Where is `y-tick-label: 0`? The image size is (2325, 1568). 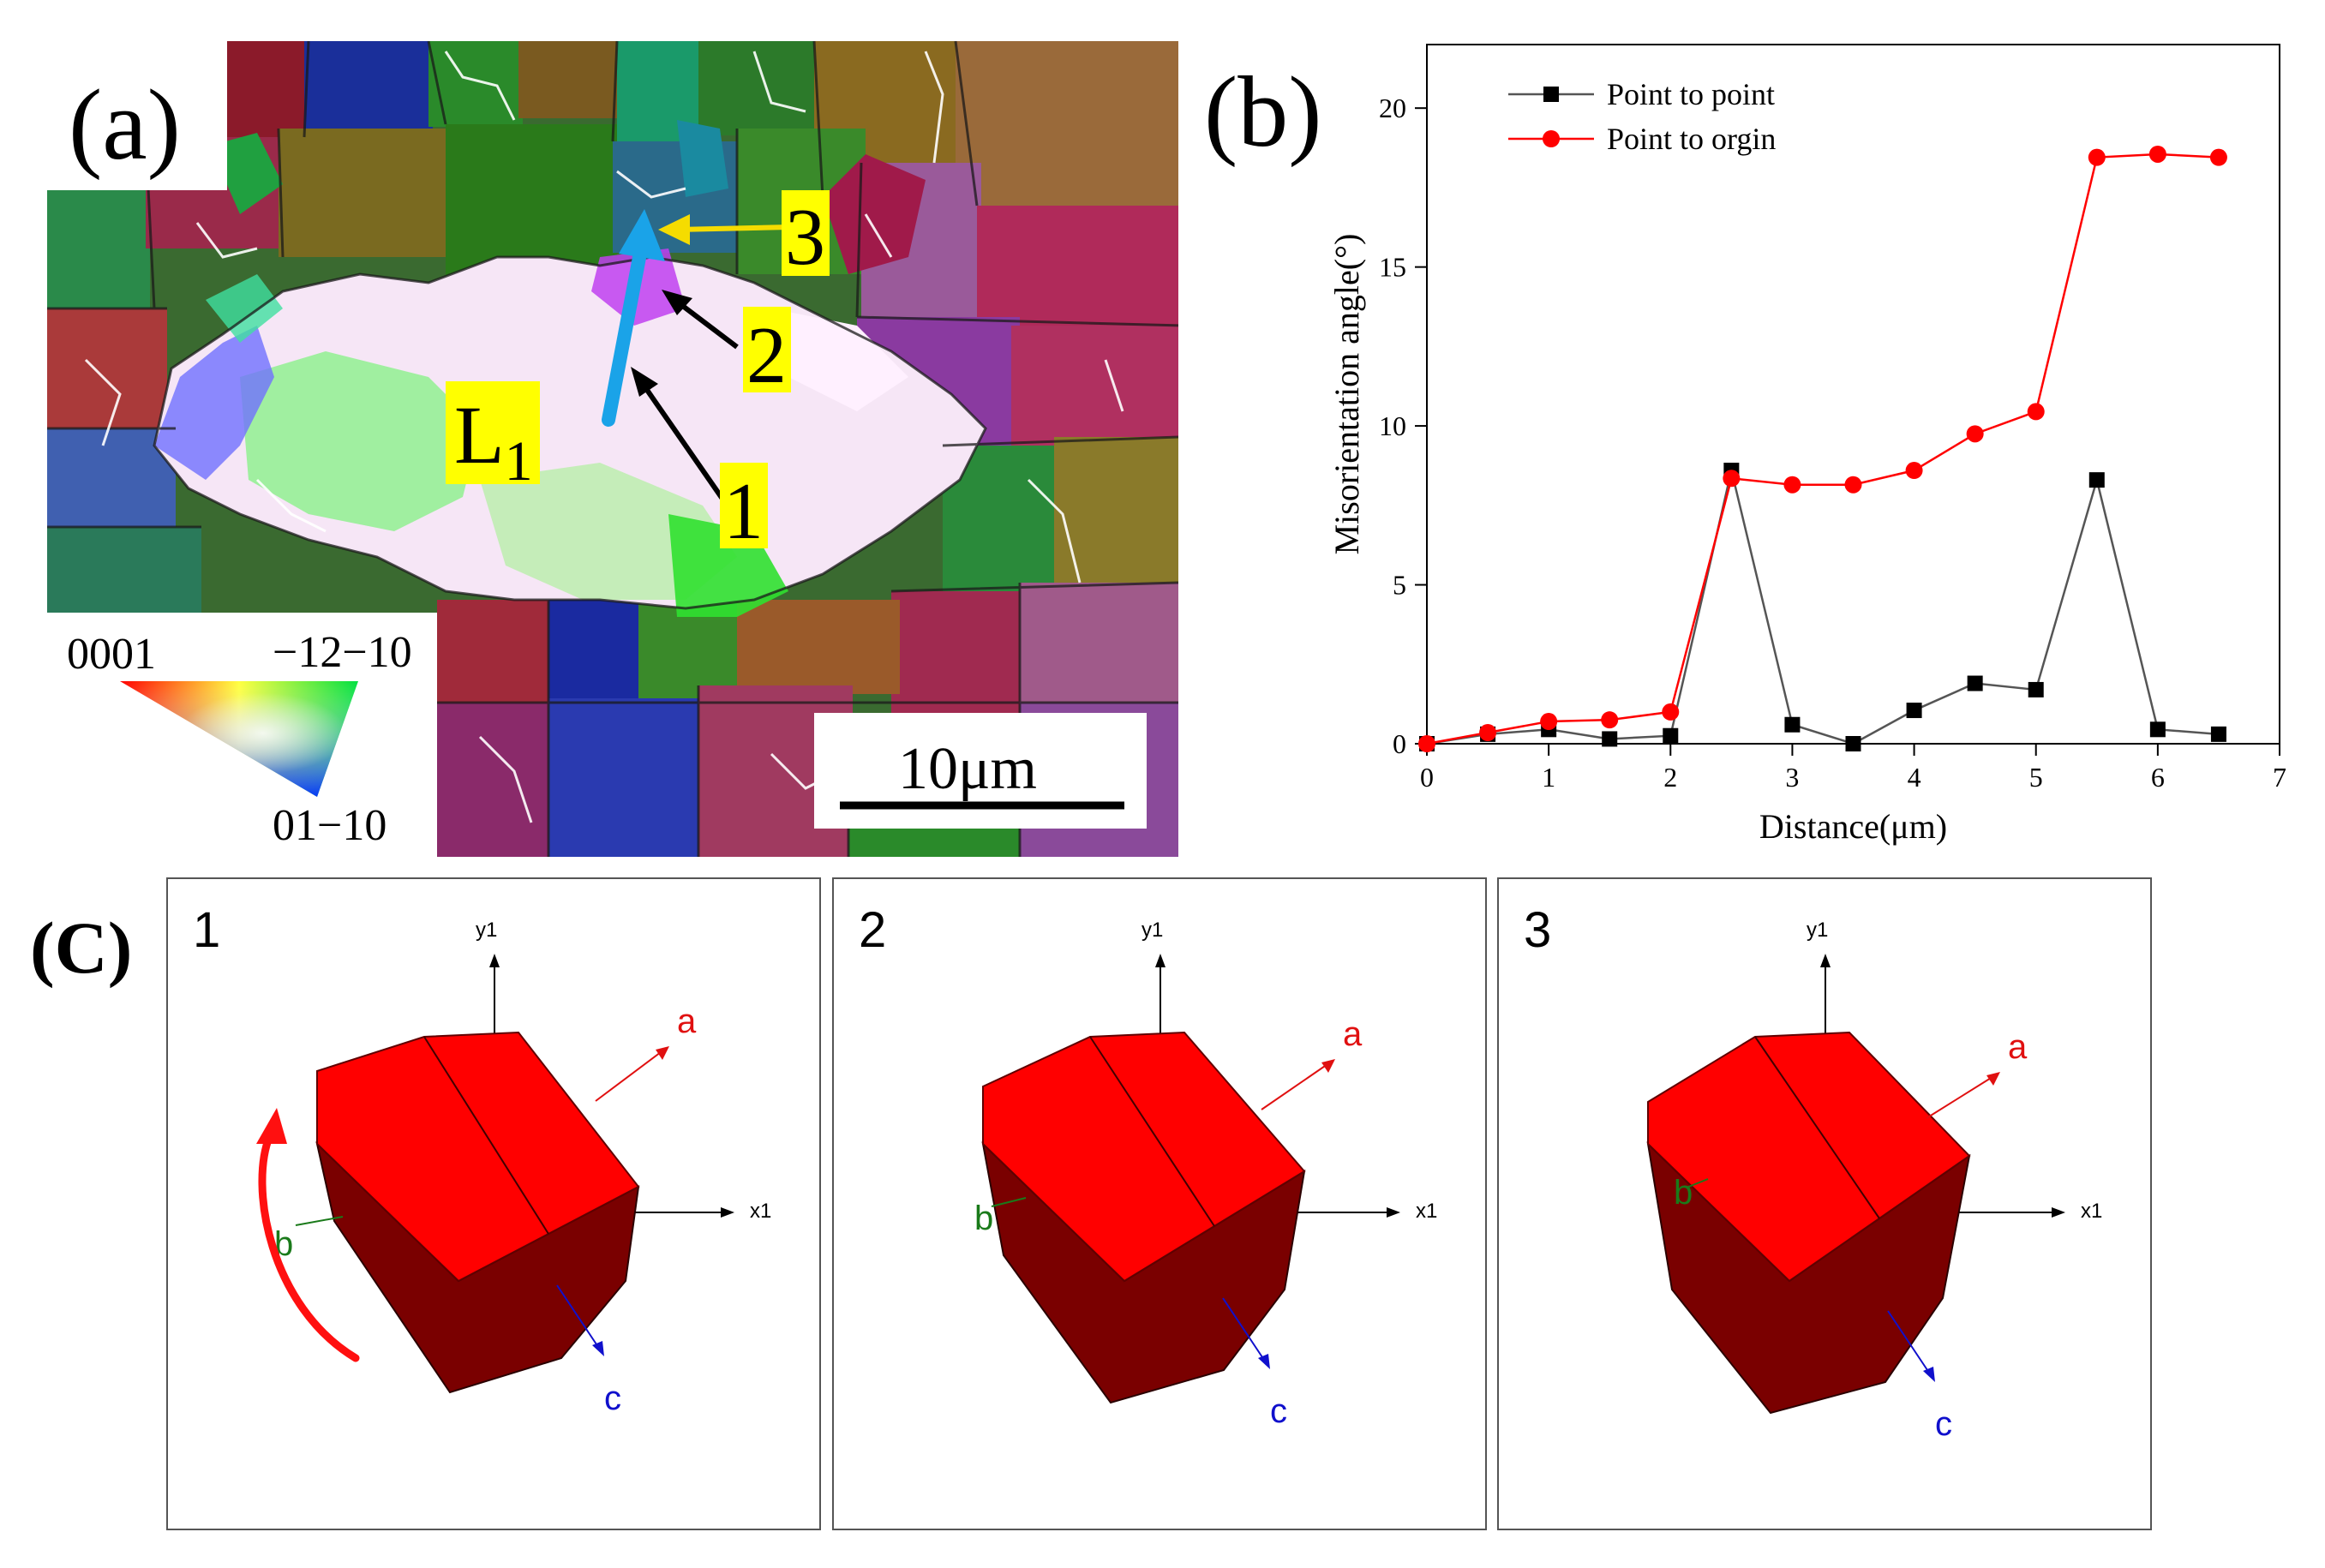 y-tick-label: 0 is located at coordinates (1400, 744).